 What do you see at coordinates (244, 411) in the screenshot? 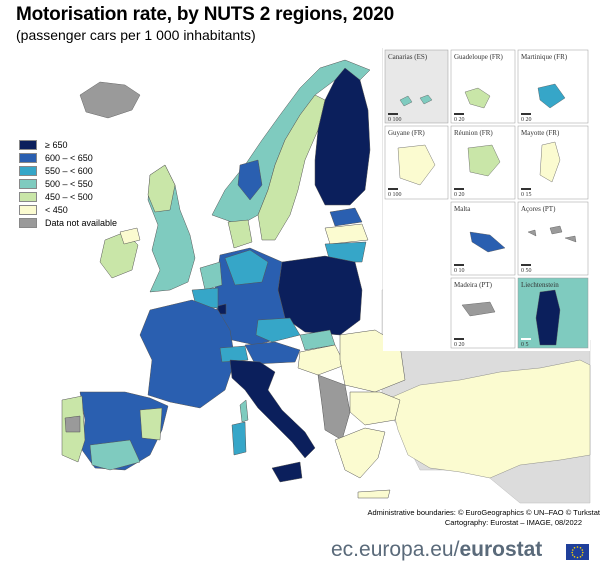
I see `corsica-region` at bounding box center [244, 411].